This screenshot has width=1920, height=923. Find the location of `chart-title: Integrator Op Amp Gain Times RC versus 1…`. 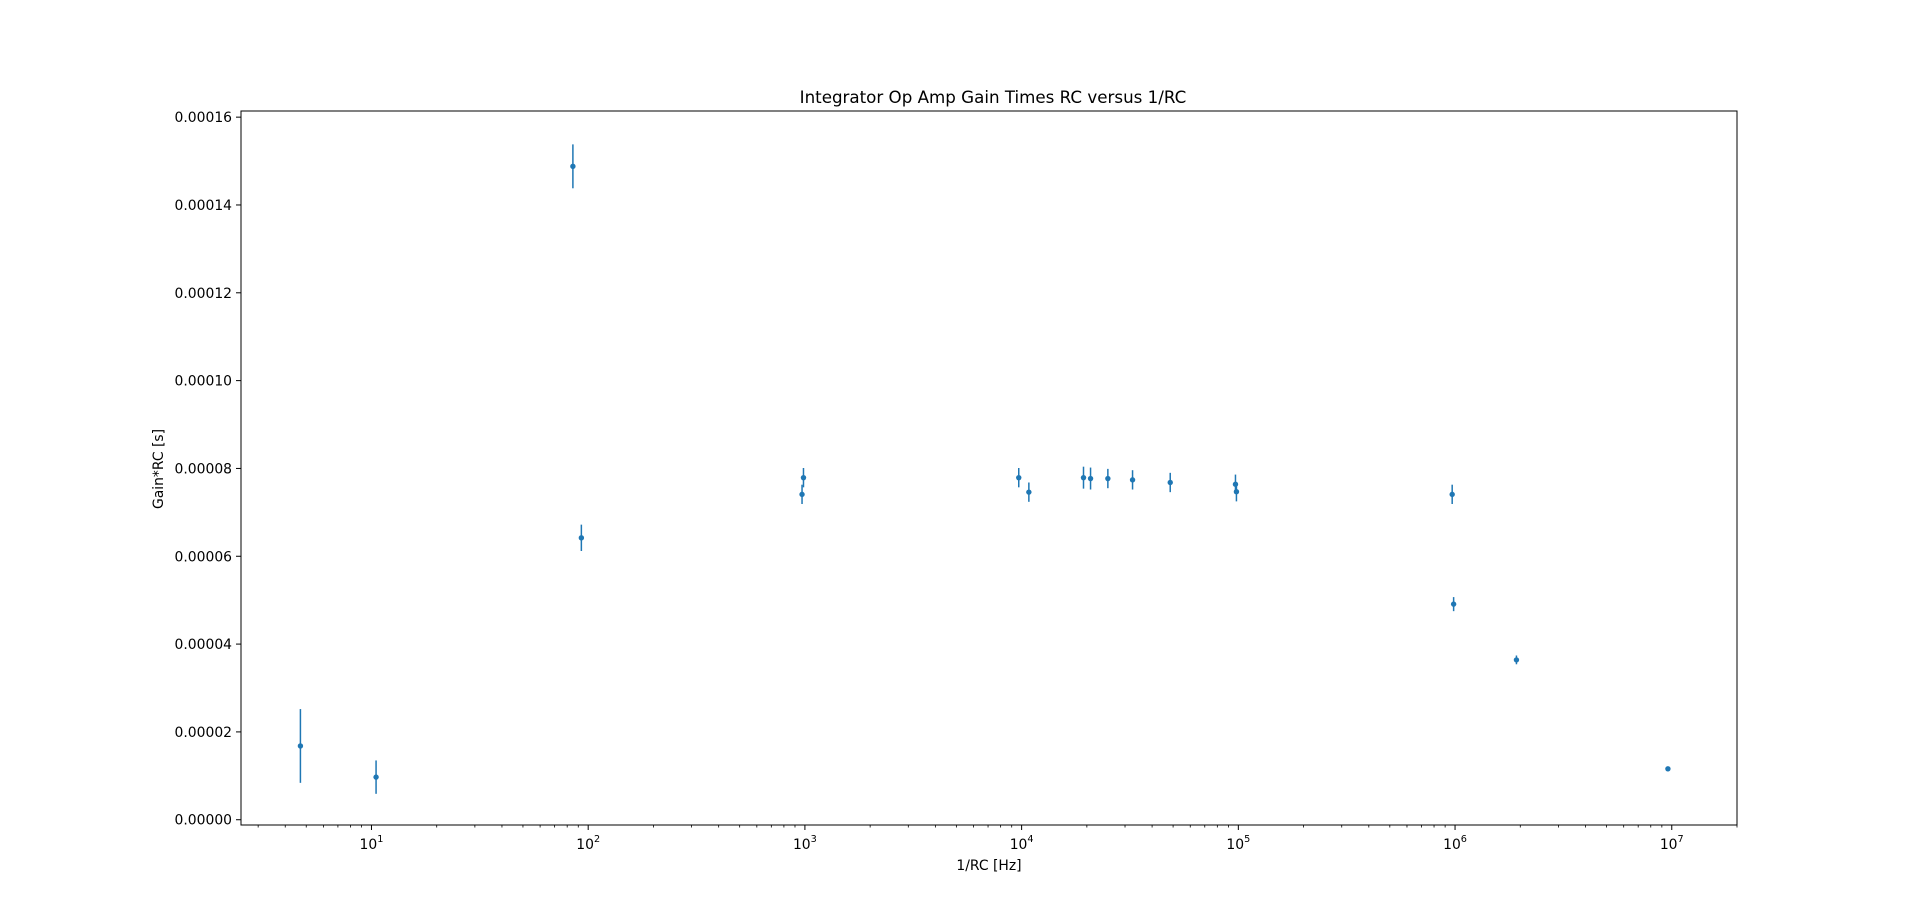

chart-title: Integrator Op Amp Gain Times RC versus 1… is located at coordinates (993, 97).